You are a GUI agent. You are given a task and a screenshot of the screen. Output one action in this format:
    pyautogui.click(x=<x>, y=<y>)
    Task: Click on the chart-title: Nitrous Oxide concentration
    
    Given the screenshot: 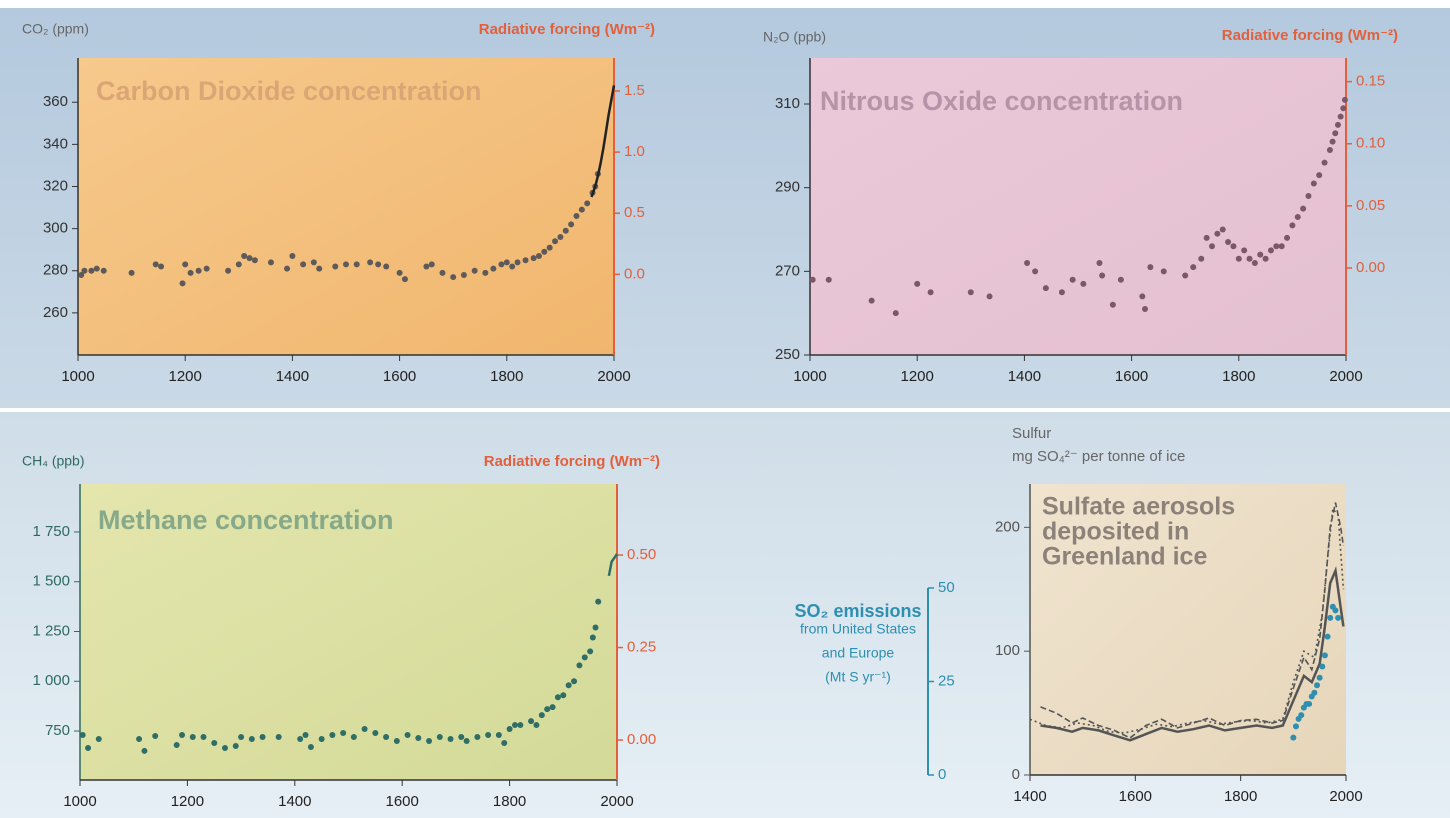 What is the action you would take?
    pyautogui.click(x=1001, y=101)
    